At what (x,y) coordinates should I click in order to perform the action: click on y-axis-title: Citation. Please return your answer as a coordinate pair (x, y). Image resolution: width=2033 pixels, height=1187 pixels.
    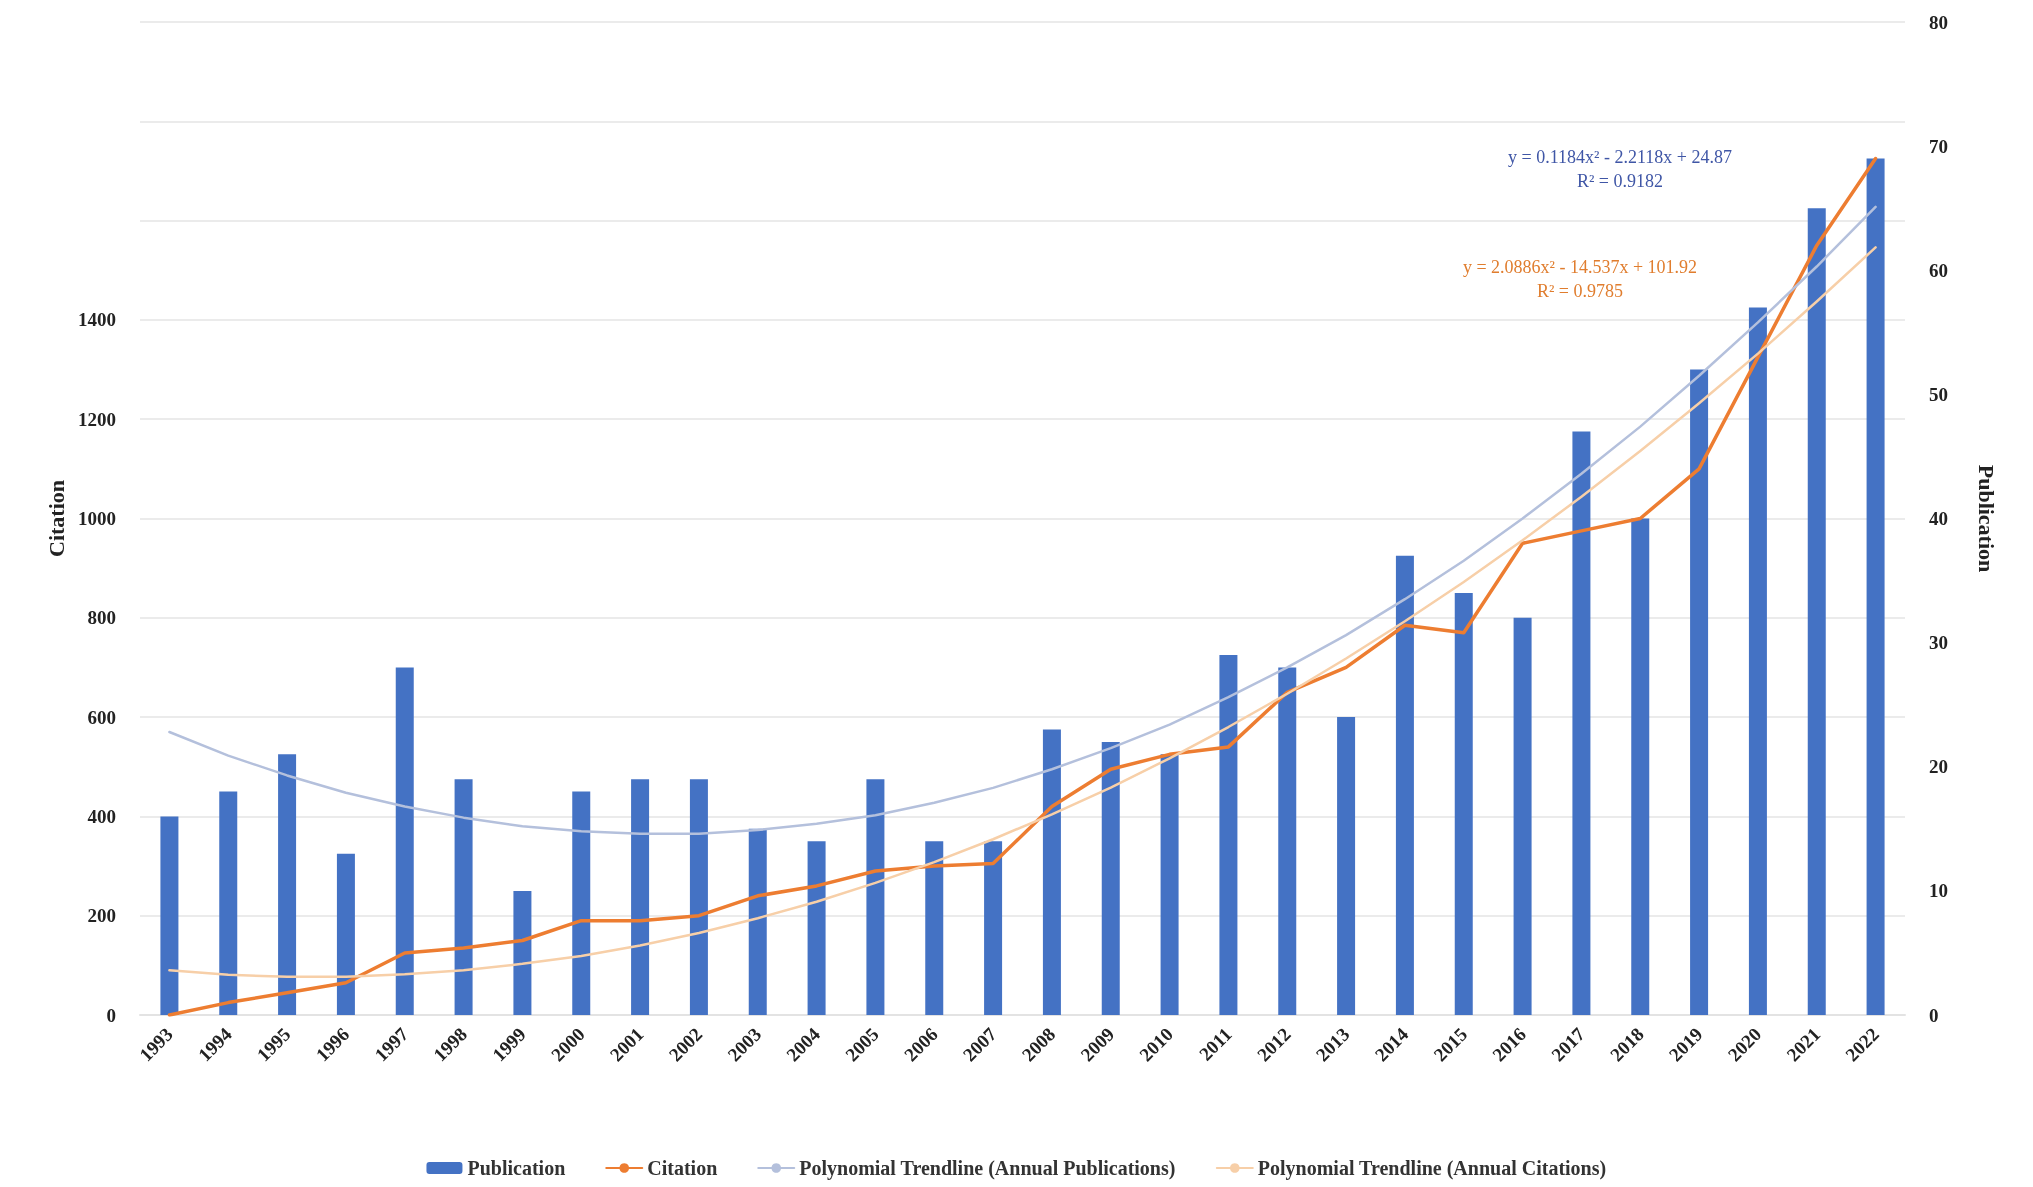
    Looking at the image, I should click on (56, 518).